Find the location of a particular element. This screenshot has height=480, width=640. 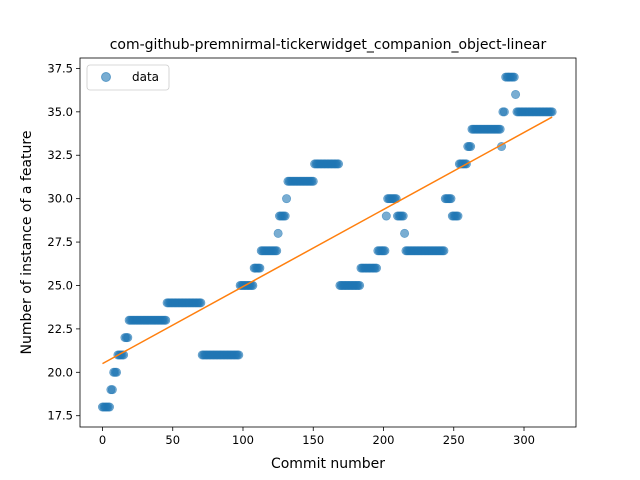

y-tick-label: 32.5 is located at coordinates (60, 155).